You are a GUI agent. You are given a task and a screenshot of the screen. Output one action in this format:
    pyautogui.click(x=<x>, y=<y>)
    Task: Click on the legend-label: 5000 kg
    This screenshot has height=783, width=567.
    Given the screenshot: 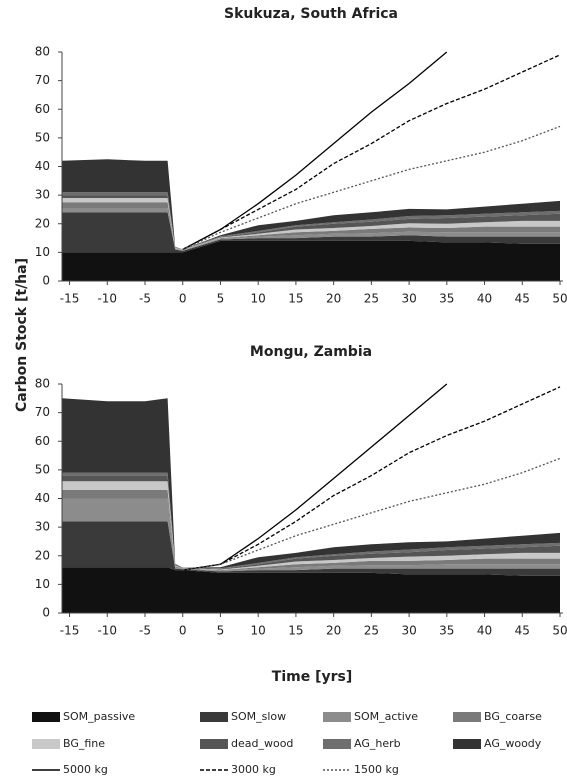 What is the action you would take?
    pyautogui.click(x=85, y=769)
    